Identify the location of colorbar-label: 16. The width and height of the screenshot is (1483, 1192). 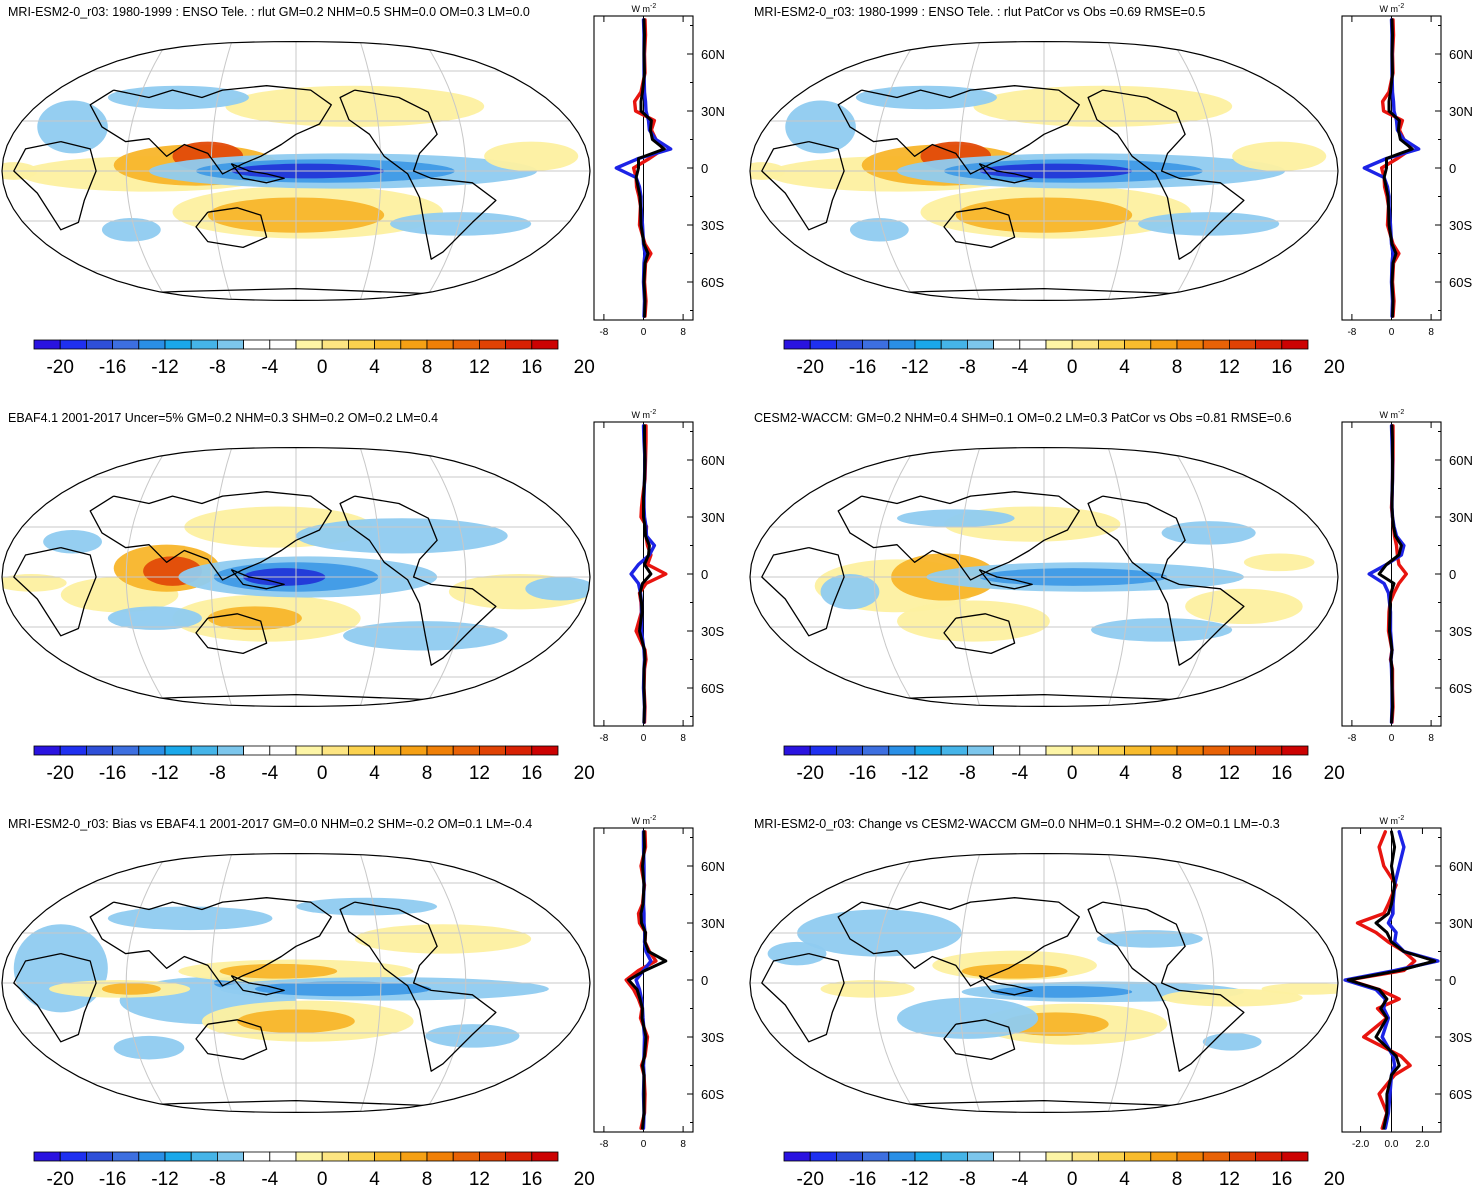
(1281, 367).